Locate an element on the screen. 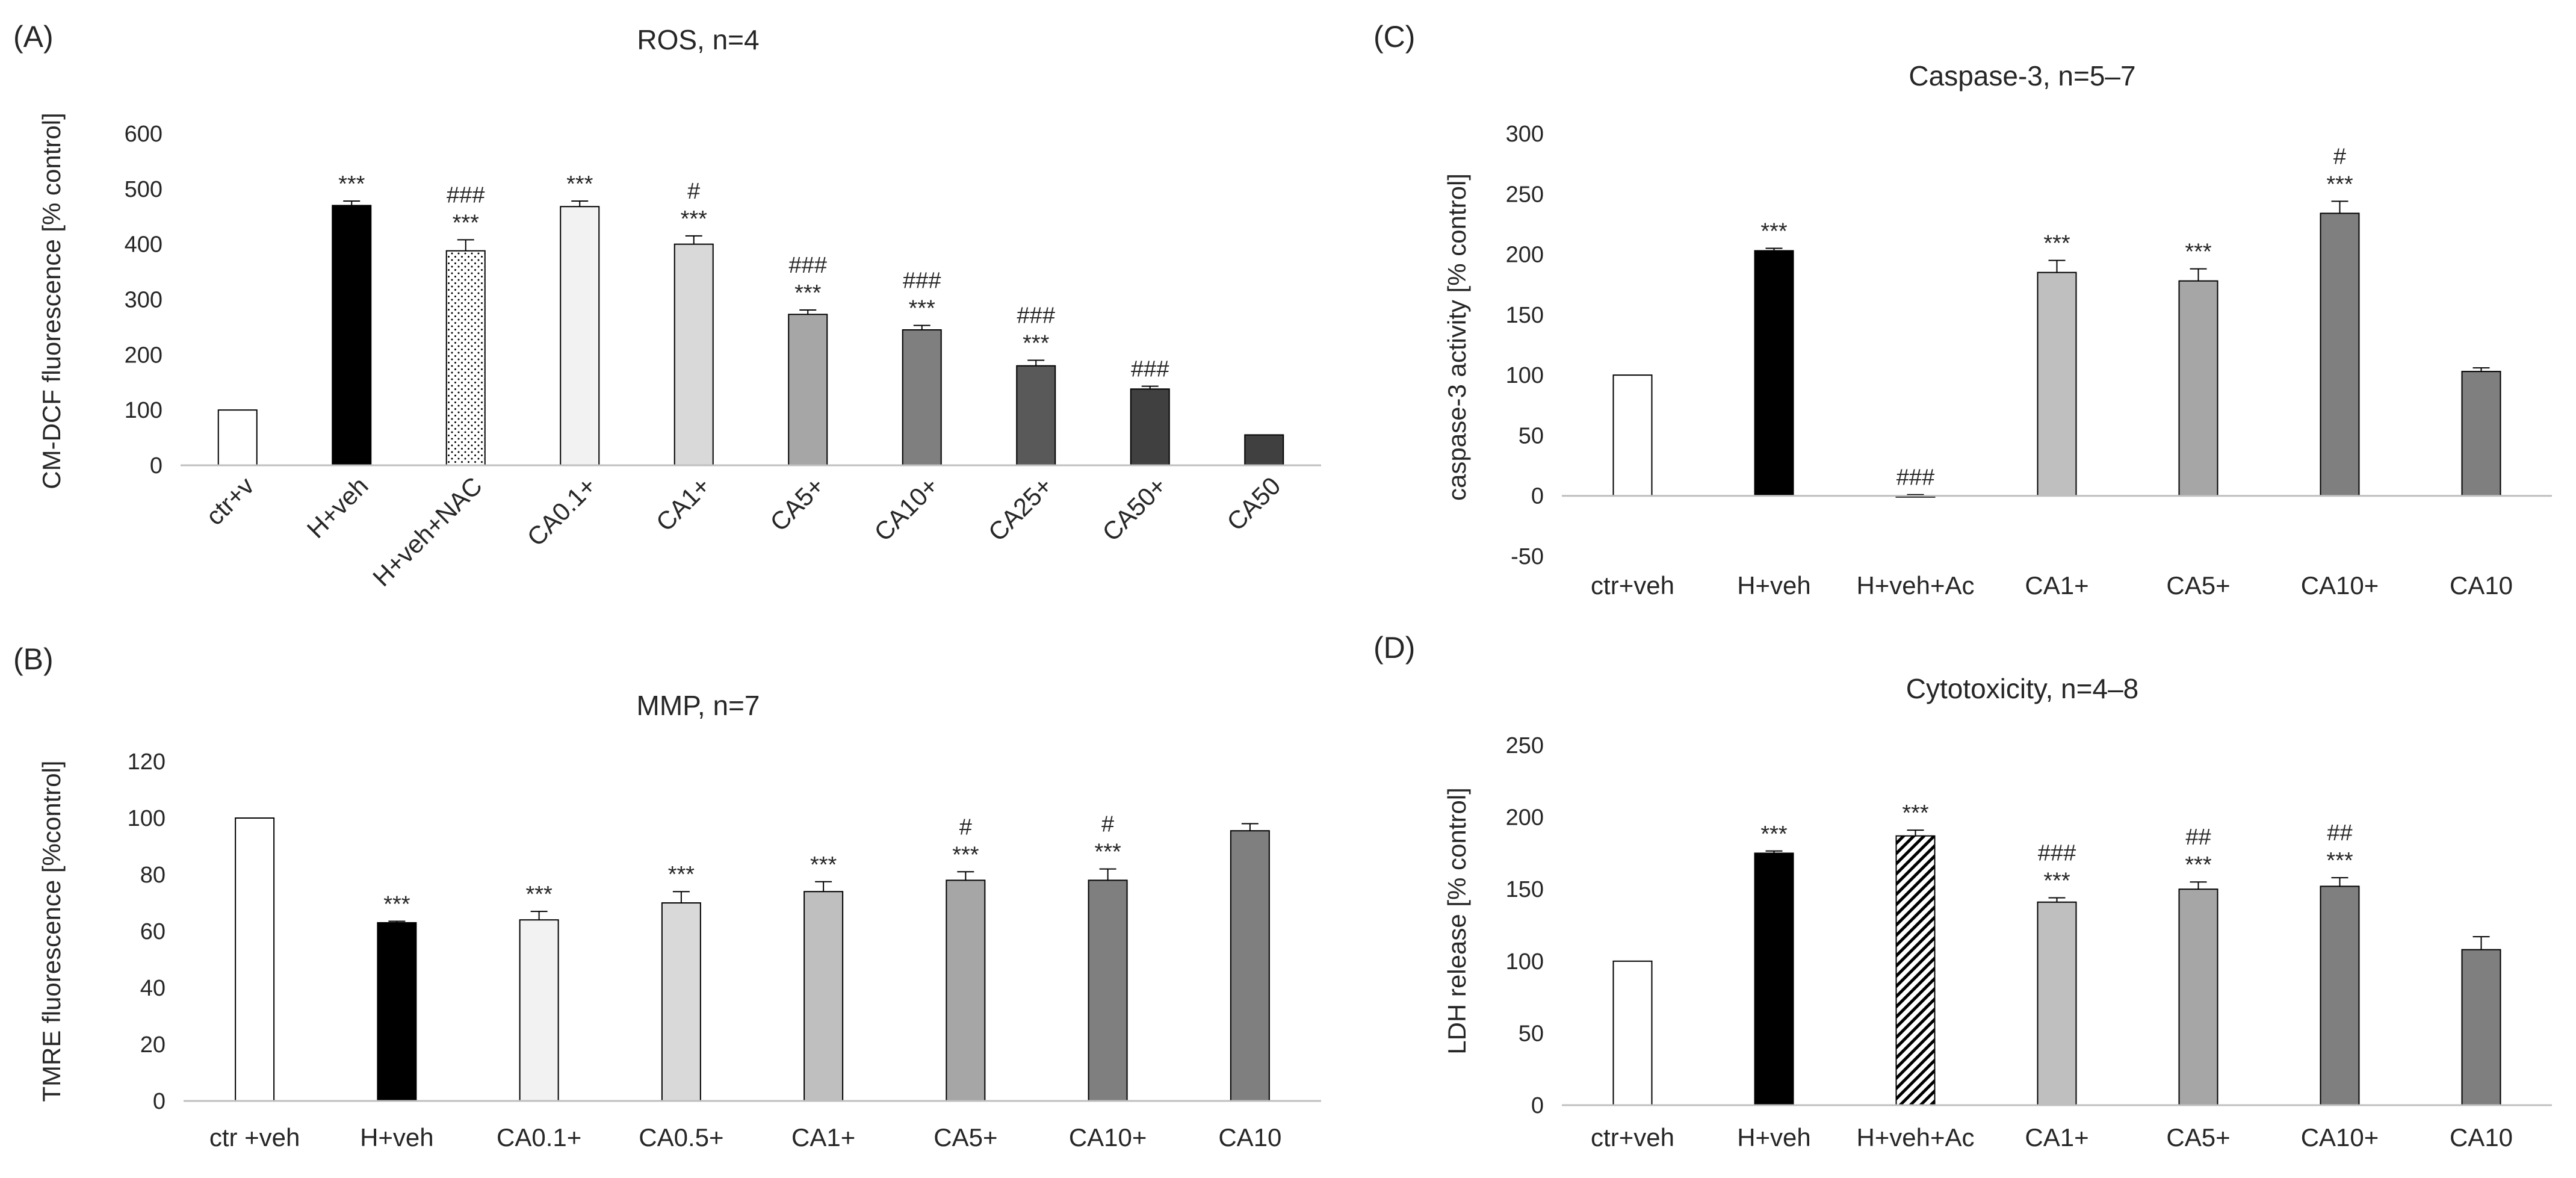  y-axis-label: TMRE fluorescence [%control] is located at coordinates (51, 931).